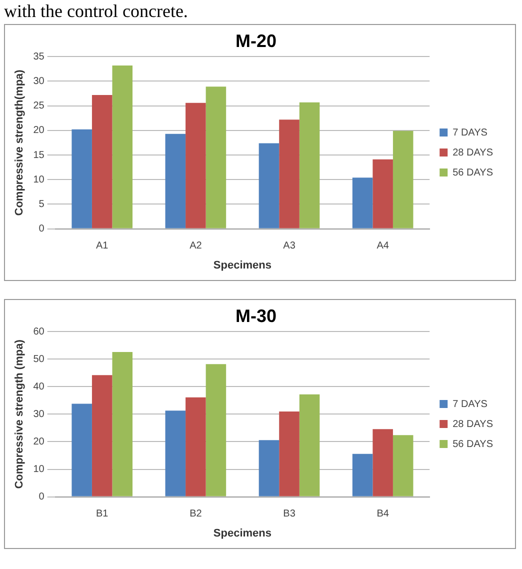 Image resolution: width=522 pixels, height=569 pixels. I want to click on x-tick-label: A4, so click(383, 246).